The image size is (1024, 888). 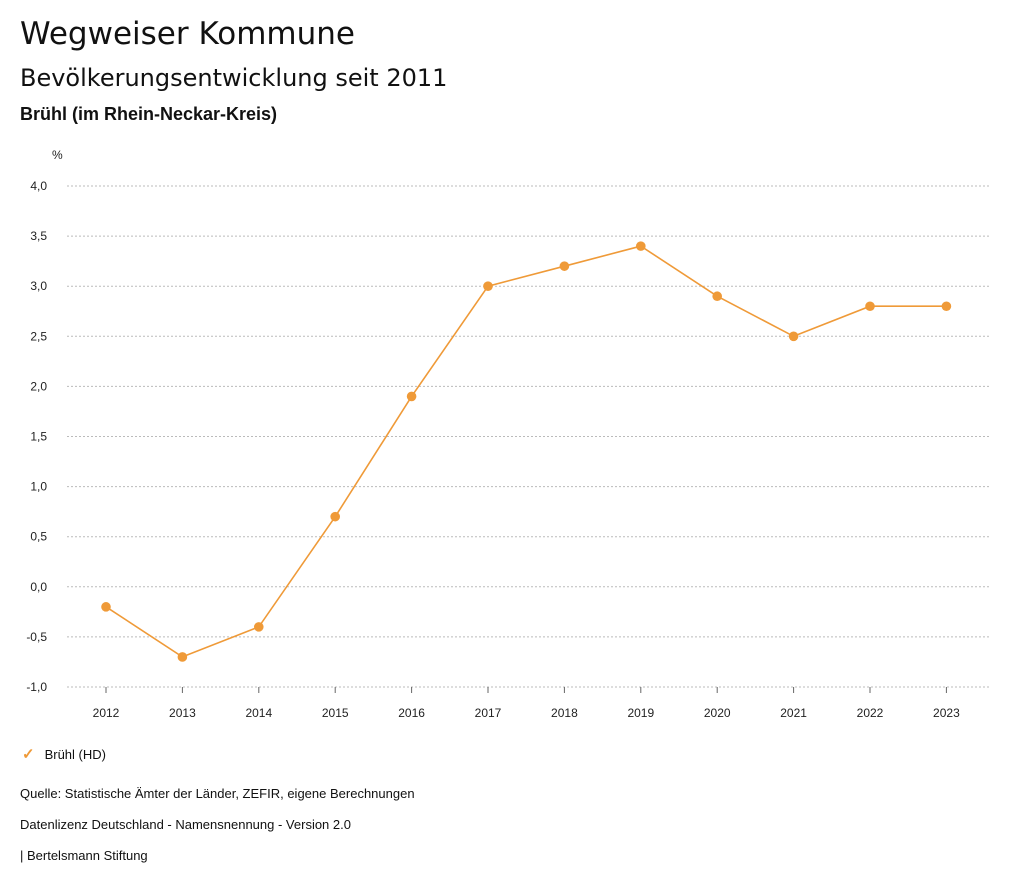 I want to click on x-tick-label: 2018, so click(x=564, y=713).